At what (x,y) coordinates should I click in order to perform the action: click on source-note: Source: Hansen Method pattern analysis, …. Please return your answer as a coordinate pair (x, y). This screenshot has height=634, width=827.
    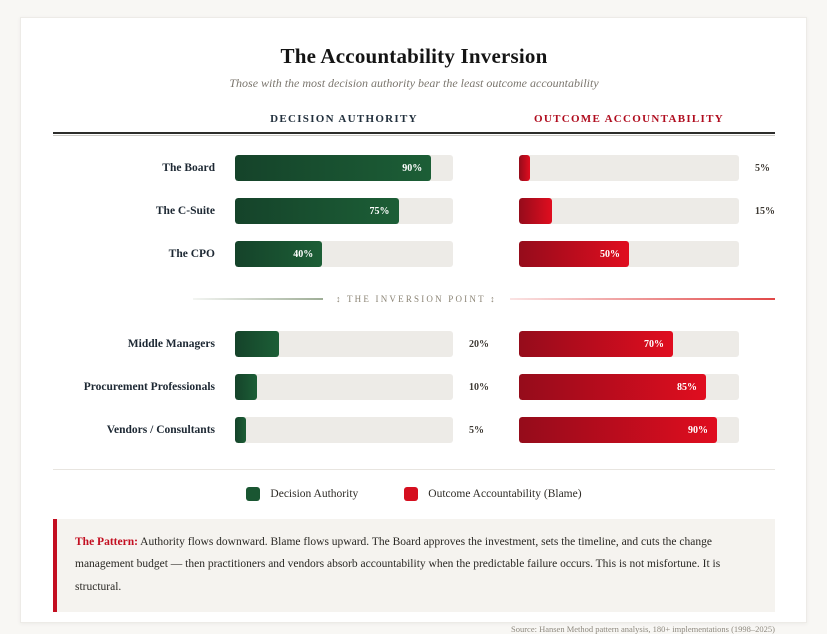
    Looking at the image, I should click on (643, 629).